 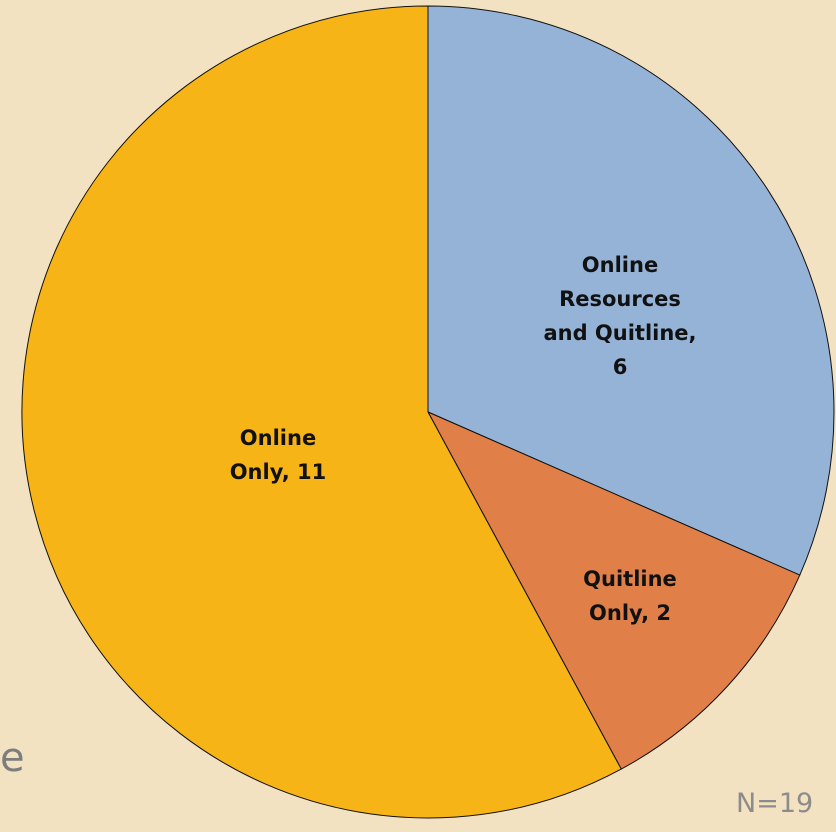 I want to click on data-label: Quitline Only, 2, so click(x=630, y=596).